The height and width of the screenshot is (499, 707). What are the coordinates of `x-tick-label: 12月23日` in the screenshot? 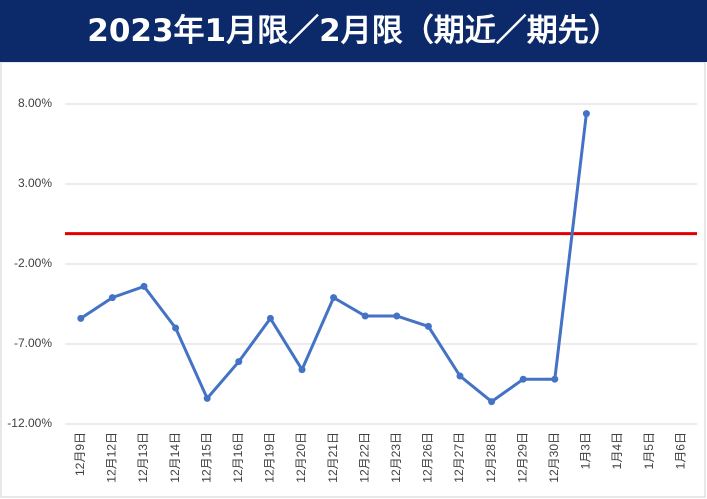 It's located at (396, 457).